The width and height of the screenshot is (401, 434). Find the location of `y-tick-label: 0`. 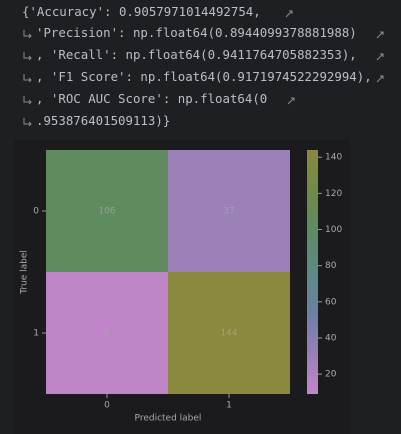

y-tick-label: 0 is located at coordinates (36, 212).